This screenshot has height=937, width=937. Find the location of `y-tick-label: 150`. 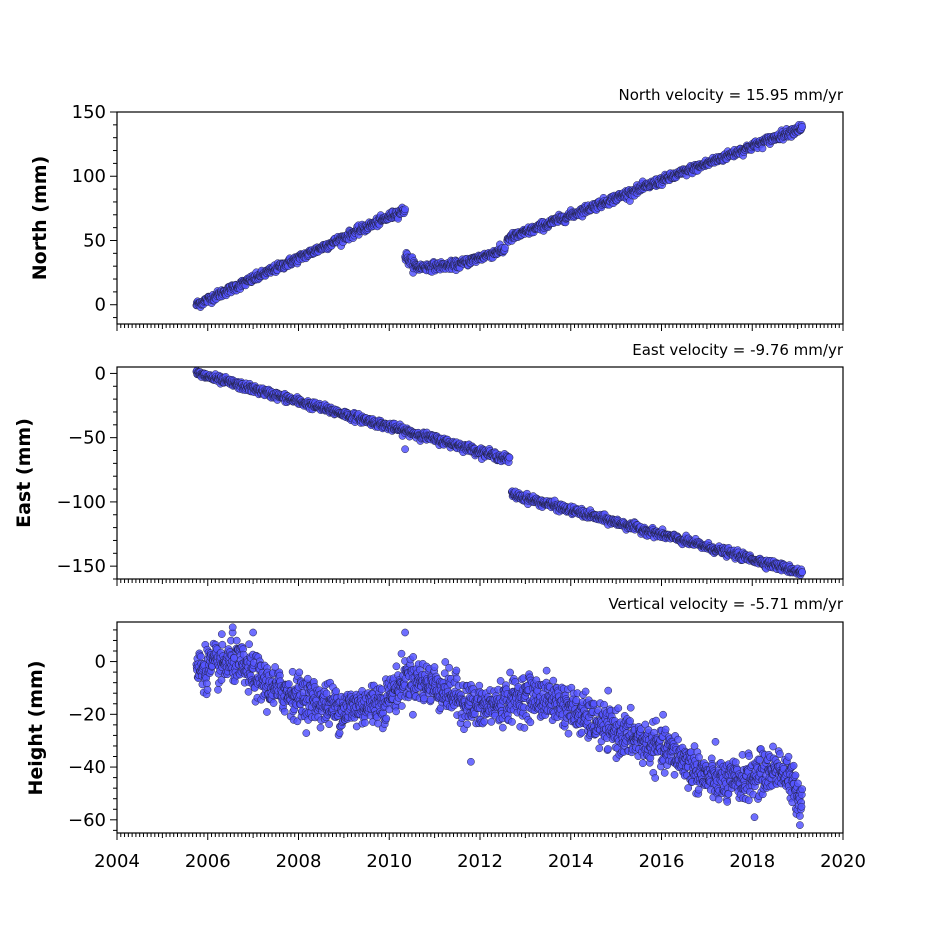

y-tick-label: 150 is located at coordinates (89, 112).